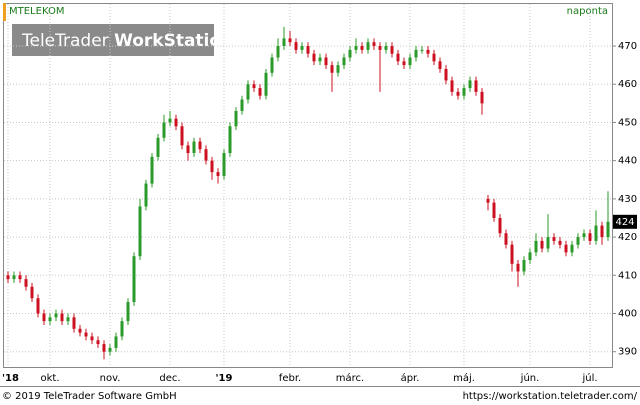  I want to click on y-tick-label: 390, so click(627, 352).